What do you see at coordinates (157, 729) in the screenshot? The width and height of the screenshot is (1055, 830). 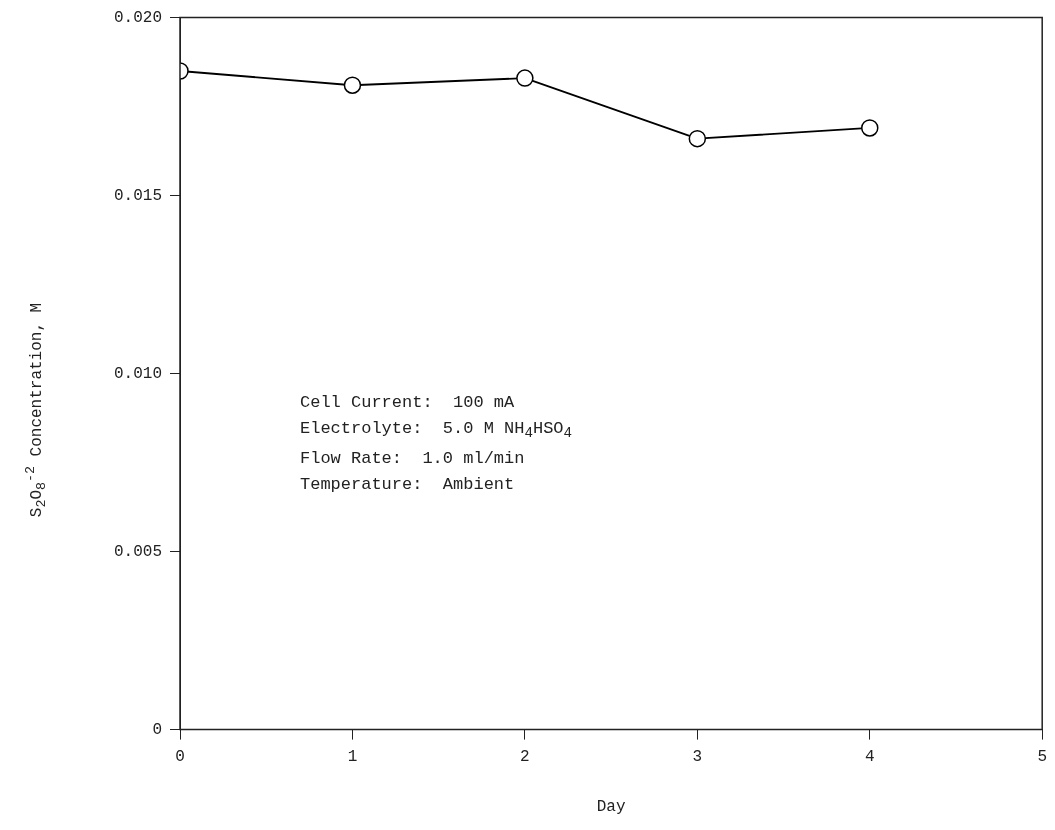 I see `y-tick-label: 0` at bounding box center [157, 729].